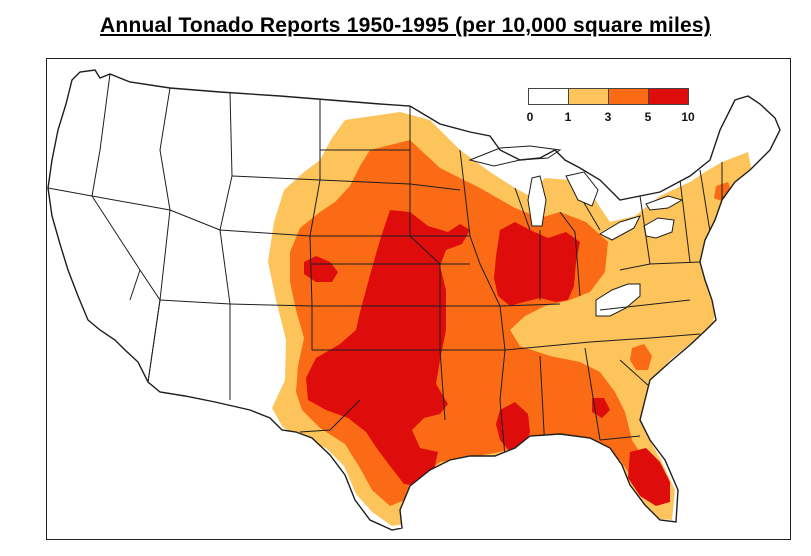  What do you see at coordinates (513, 427) in the screenshot?
I see `band-5-10-lower-mississippi` at bounding box center [513, 427].